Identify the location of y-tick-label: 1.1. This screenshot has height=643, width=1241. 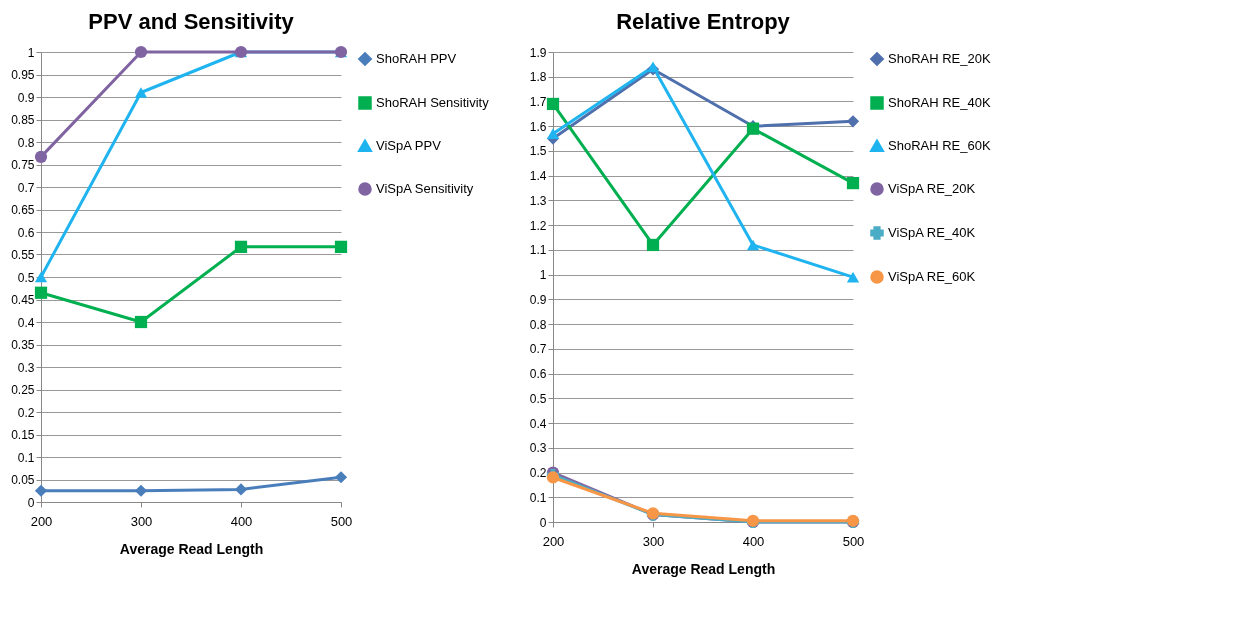
(538, 250).